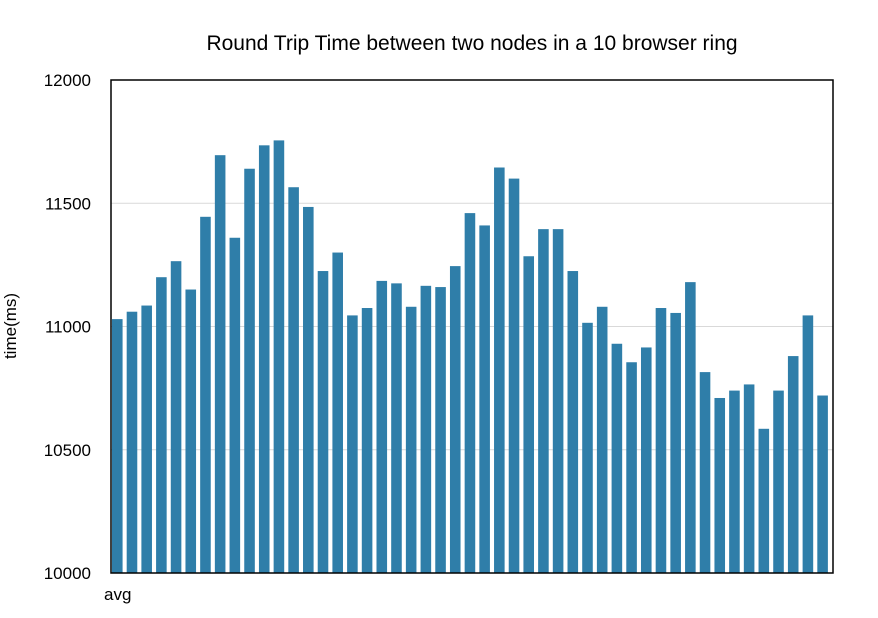  I want to click on y-tick-label: 10000, so click(67, 573).